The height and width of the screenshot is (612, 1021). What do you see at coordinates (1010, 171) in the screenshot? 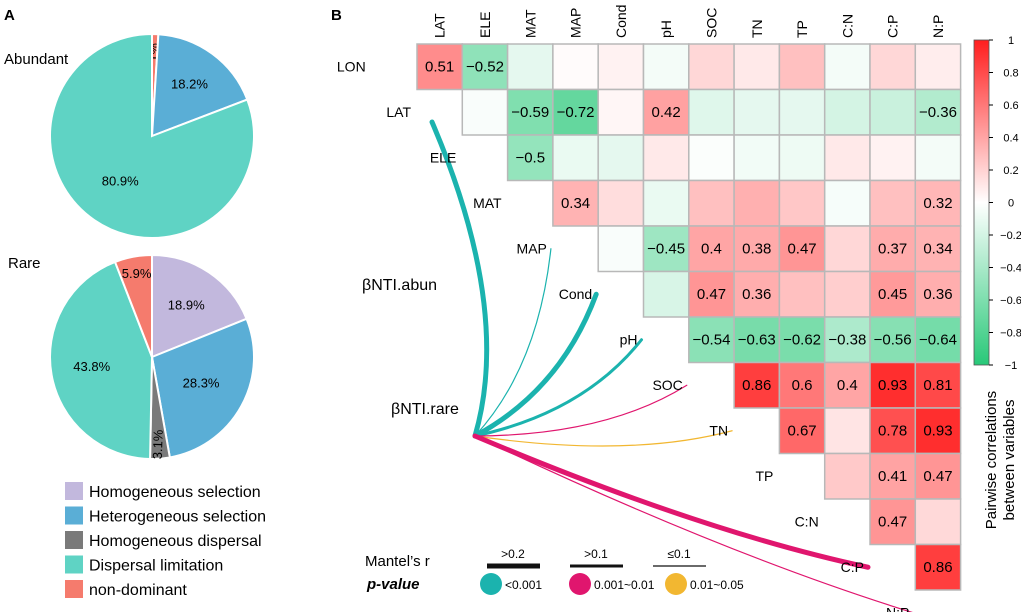
I see `colorbar-tick-label: 0.2` at bounding box center [1010, 171].